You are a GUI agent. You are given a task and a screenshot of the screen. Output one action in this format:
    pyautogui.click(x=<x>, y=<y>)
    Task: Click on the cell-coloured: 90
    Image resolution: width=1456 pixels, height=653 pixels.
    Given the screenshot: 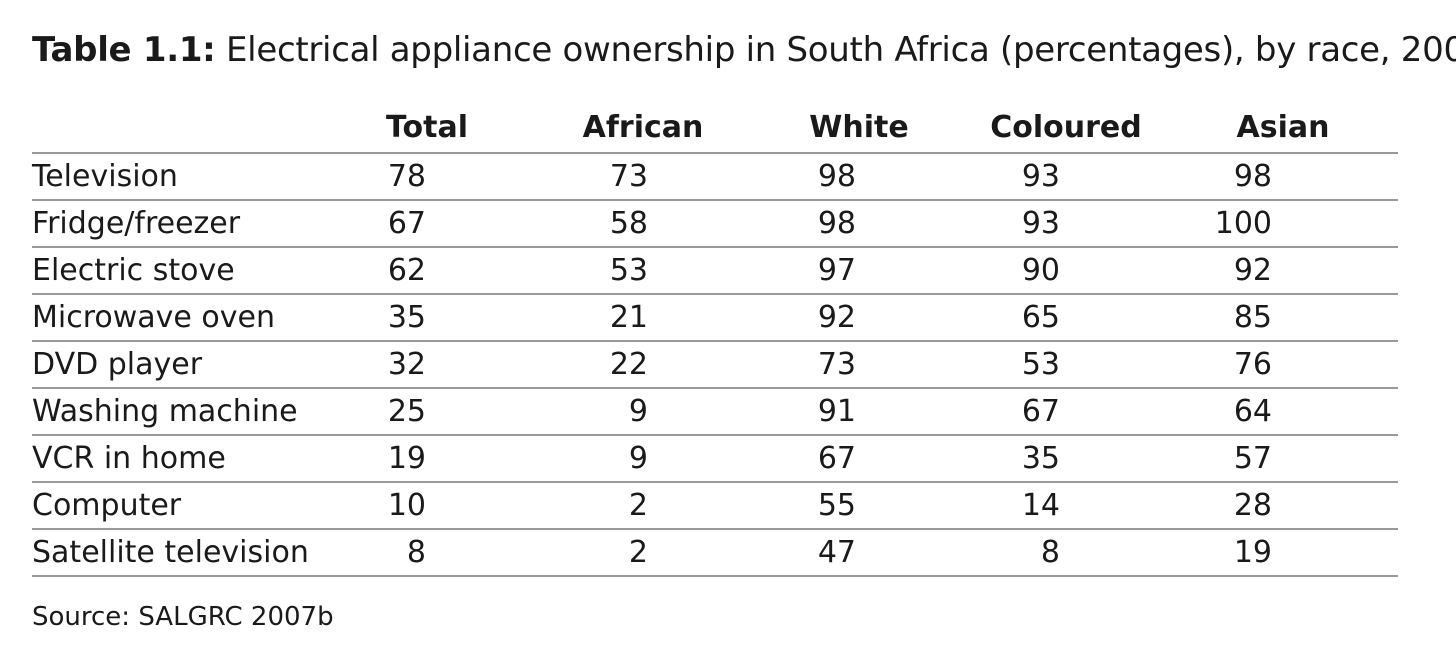 What is the action you would take?
    pyautogui.click(x=1066, y=271)
    